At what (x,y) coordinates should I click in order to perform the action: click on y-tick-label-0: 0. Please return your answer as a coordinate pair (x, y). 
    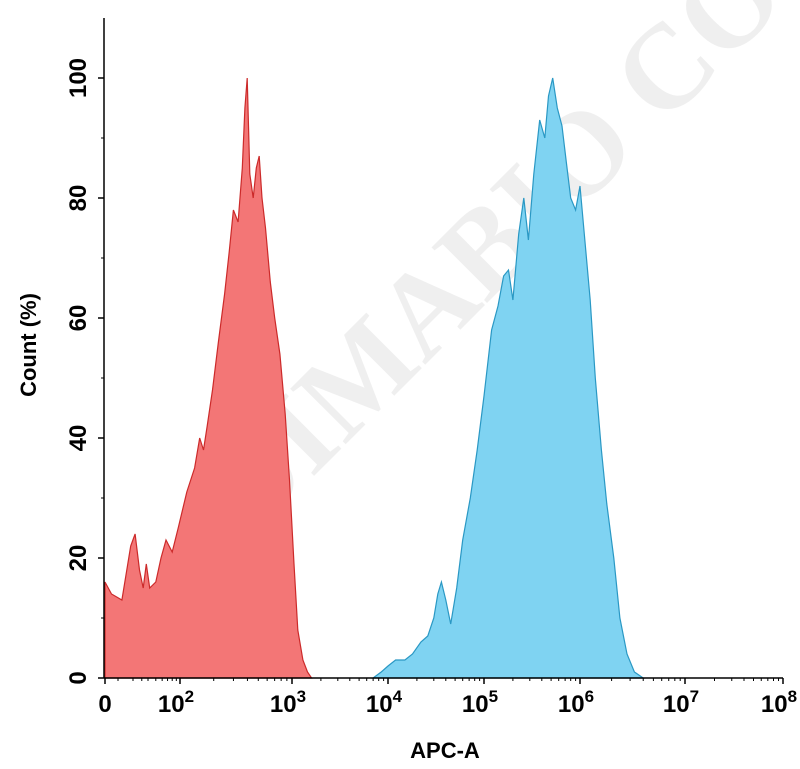
    Looking at the image, I should click on (78, 677).